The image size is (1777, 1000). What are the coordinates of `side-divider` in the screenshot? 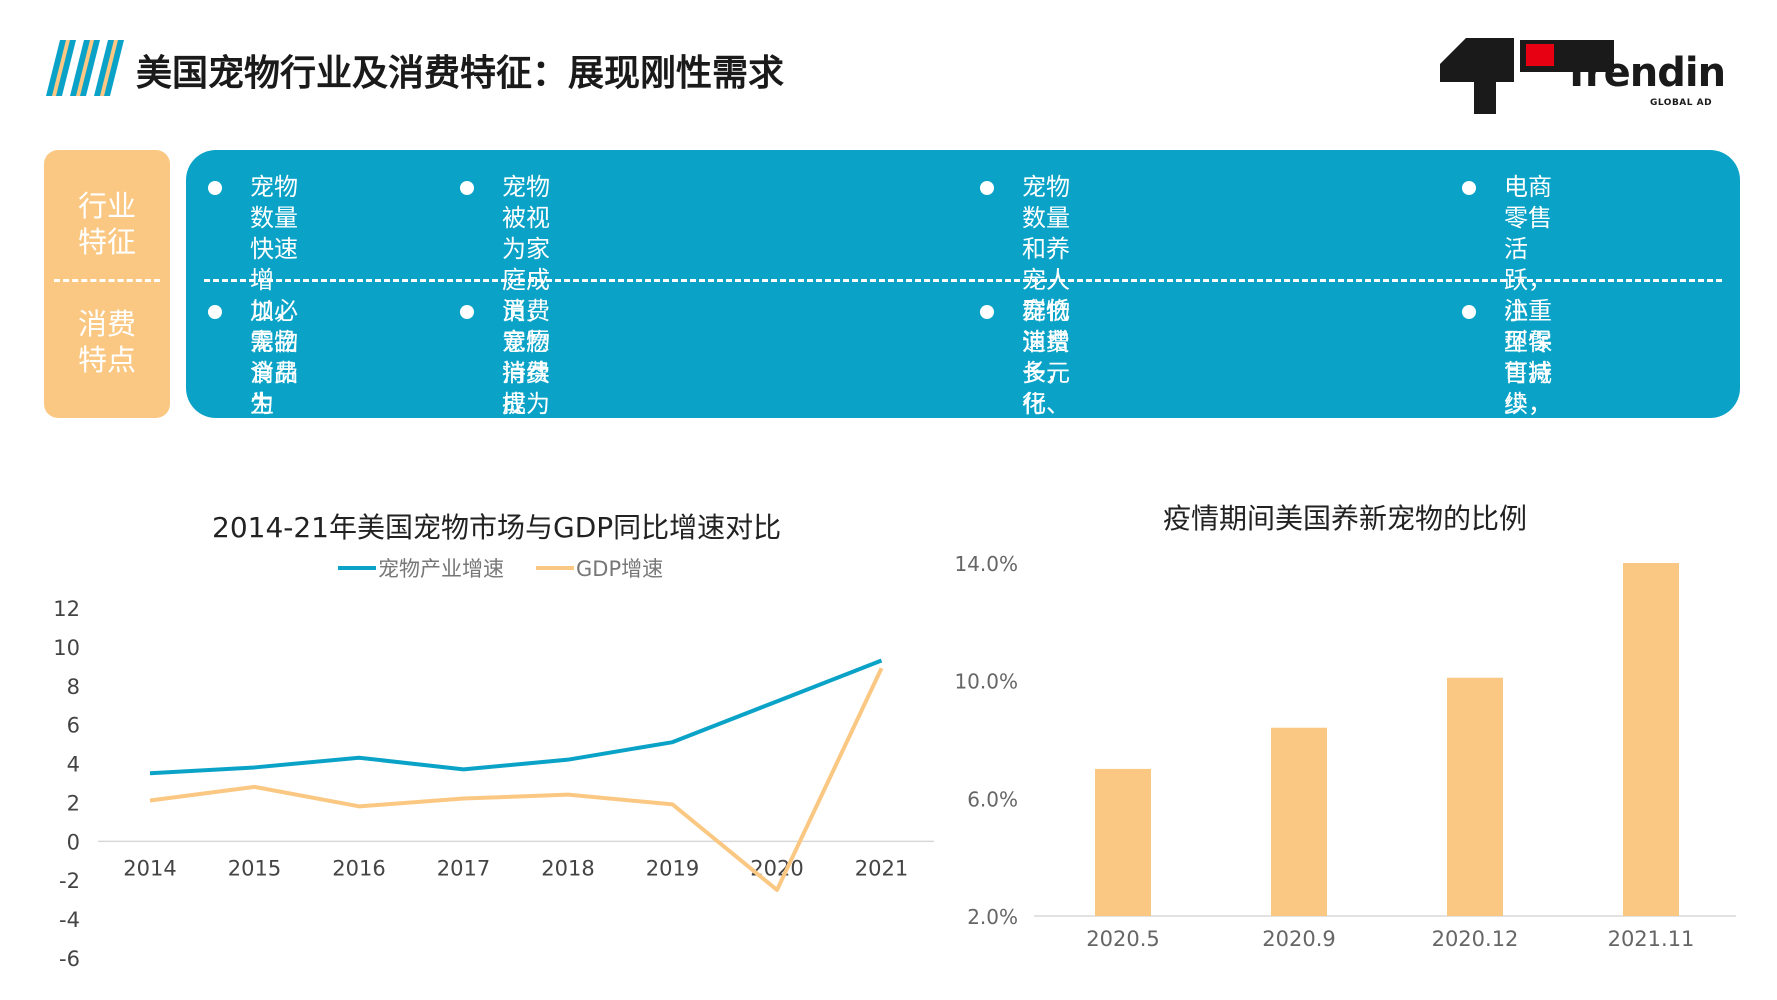 It's located at (107, 280).